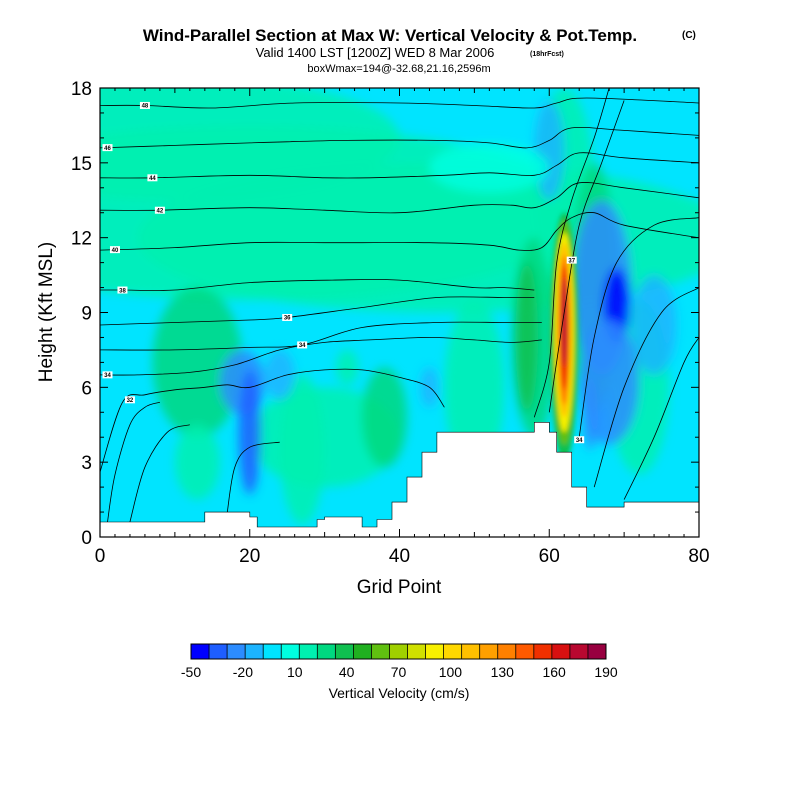 This screenshot has height=800, width=800. Describe the element at coordinates (698, 556) in the screenshot. I see `x-tick-label: 80` at that location.